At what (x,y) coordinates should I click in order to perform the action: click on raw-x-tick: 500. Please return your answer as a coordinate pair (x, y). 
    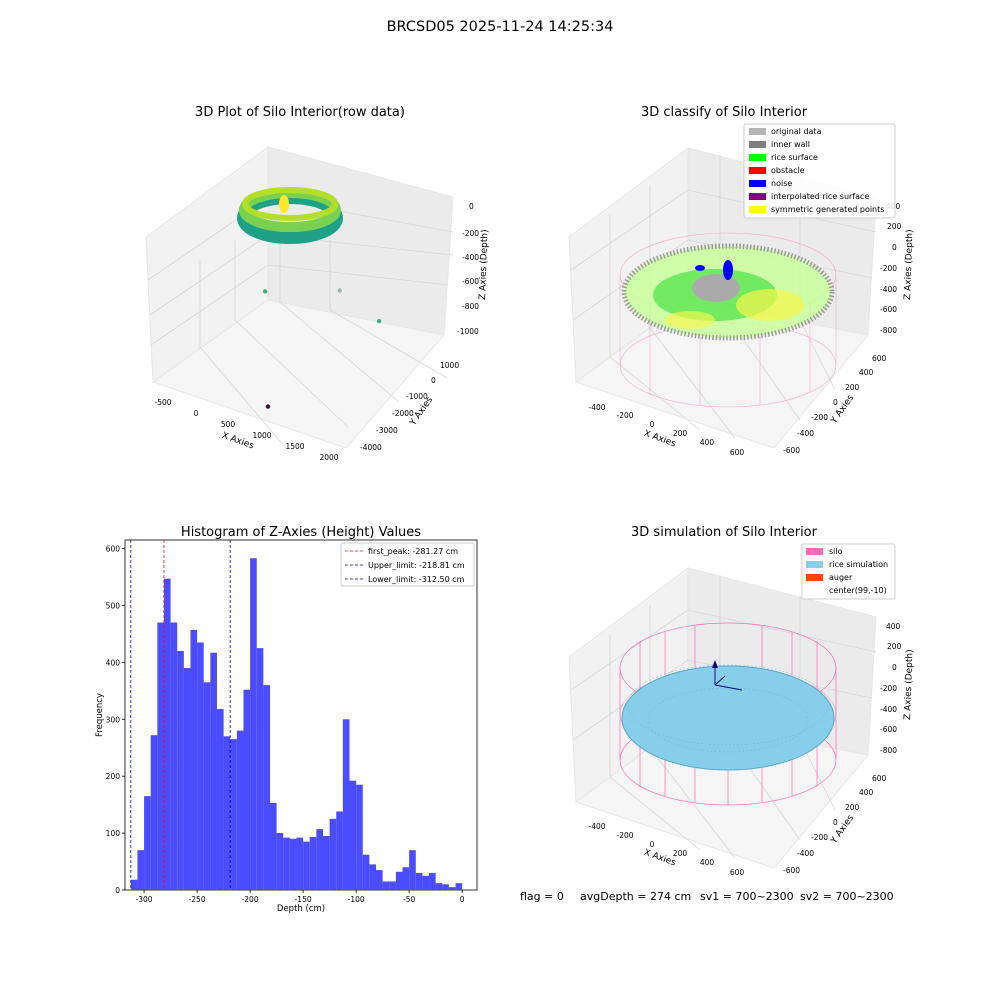
    Looking at the image, I should click on (228, 424).